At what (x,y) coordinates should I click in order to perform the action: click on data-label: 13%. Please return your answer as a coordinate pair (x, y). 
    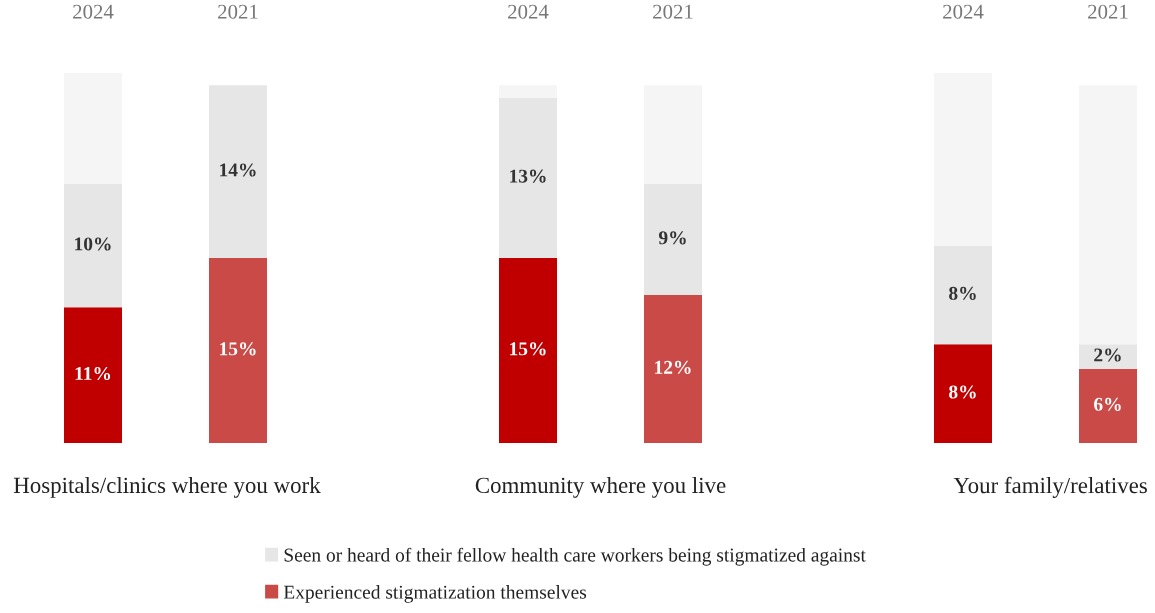
    Looking at the image, I should click on (528, 176).